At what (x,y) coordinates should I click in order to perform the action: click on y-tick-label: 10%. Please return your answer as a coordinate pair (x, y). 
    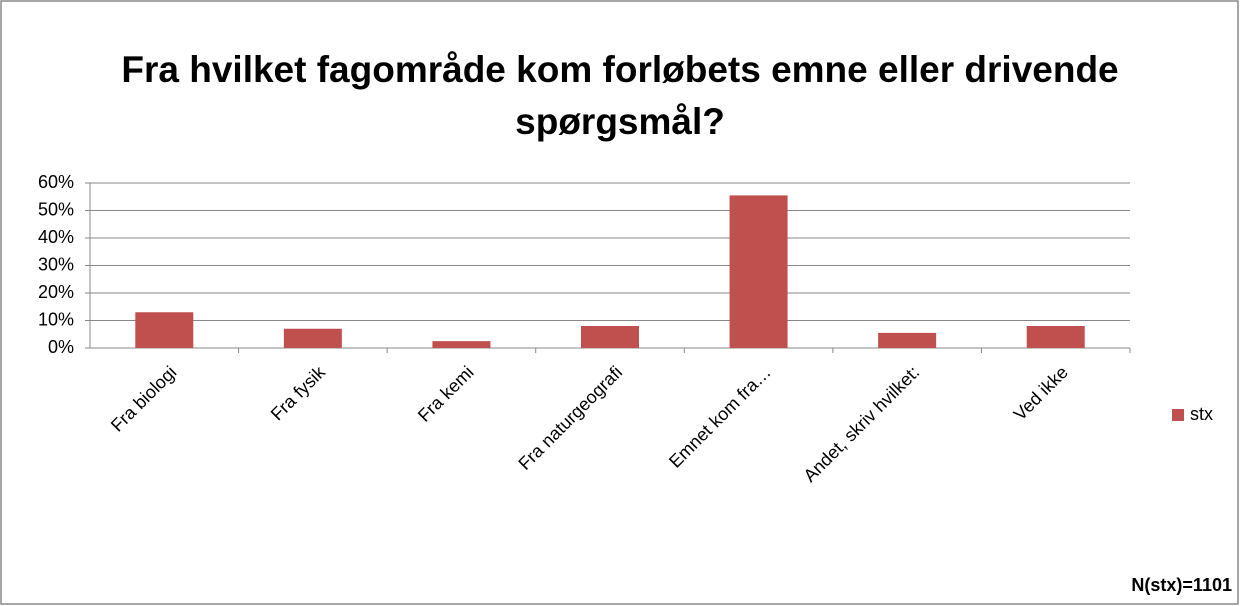
    Looking at the image, I should click on (56, 319).